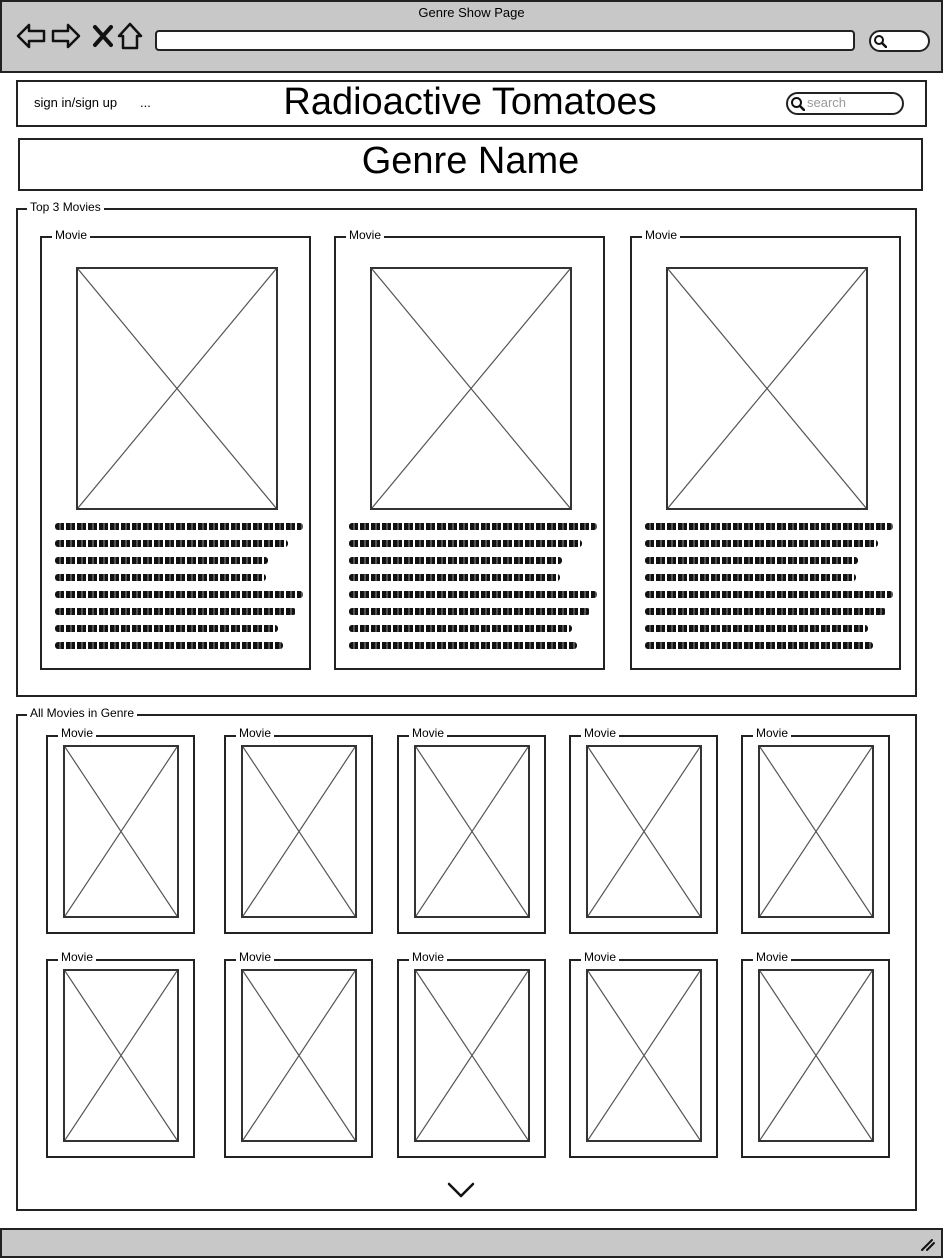 The width and height of the screenshot is (943, 1258). Describe the element at coordinates (471, 12) in the screenshot. I see `window-title: Genre Show Page` at that location.